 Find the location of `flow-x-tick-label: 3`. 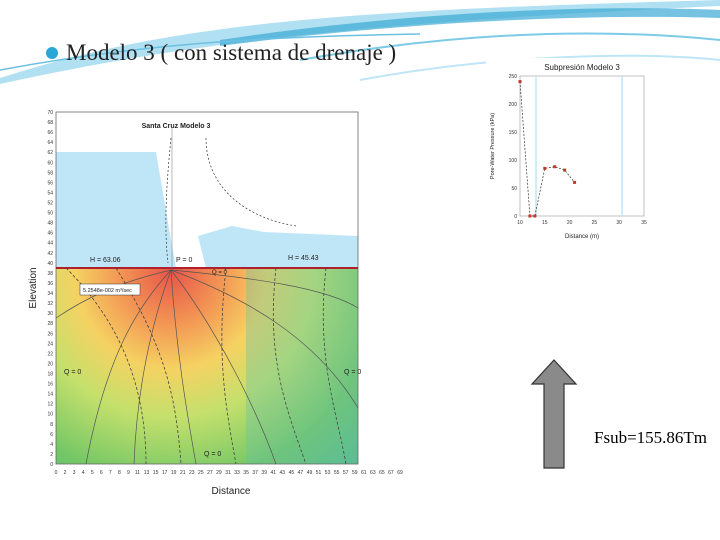

flow-x-tick-label: 3 is located at coordinates (74, 473).